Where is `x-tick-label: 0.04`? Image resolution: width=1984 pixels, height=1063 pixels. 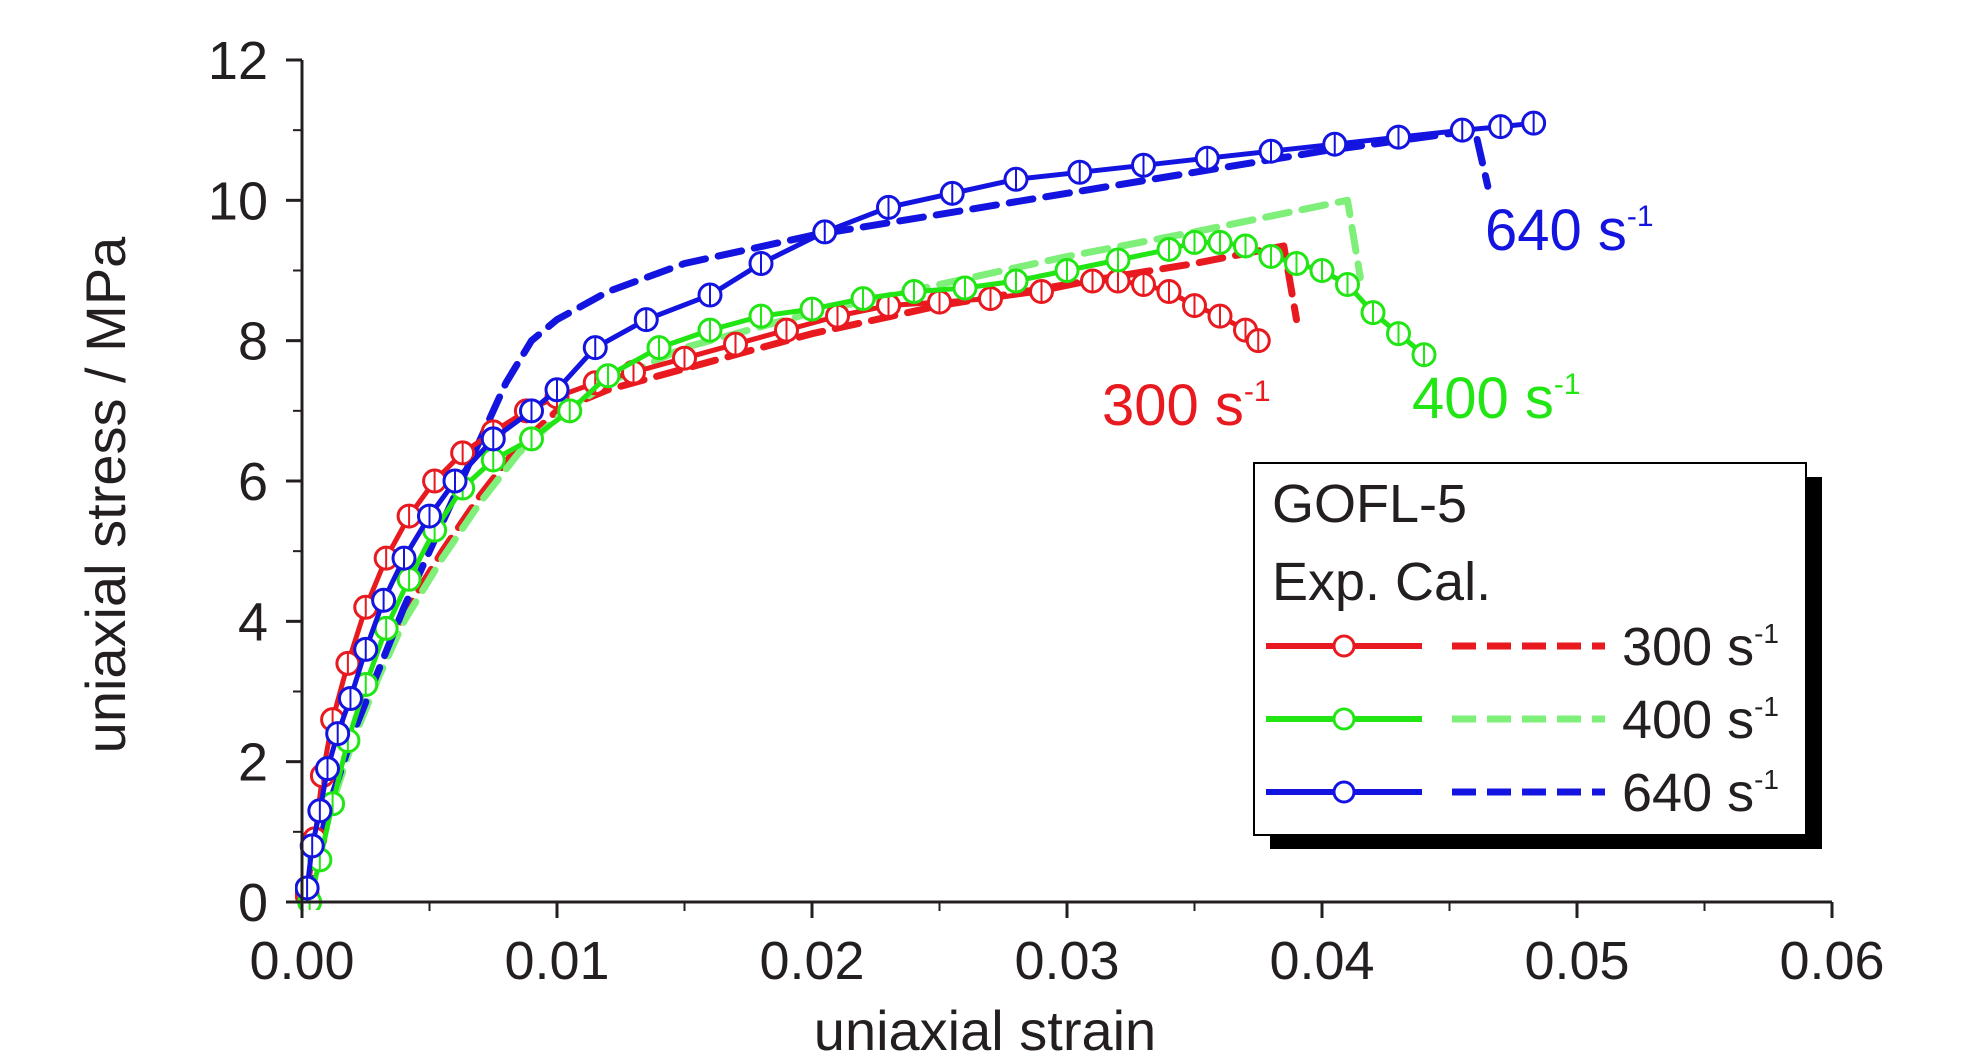 x-tick-label: 0.04 is located at coordinates (1321, 961).